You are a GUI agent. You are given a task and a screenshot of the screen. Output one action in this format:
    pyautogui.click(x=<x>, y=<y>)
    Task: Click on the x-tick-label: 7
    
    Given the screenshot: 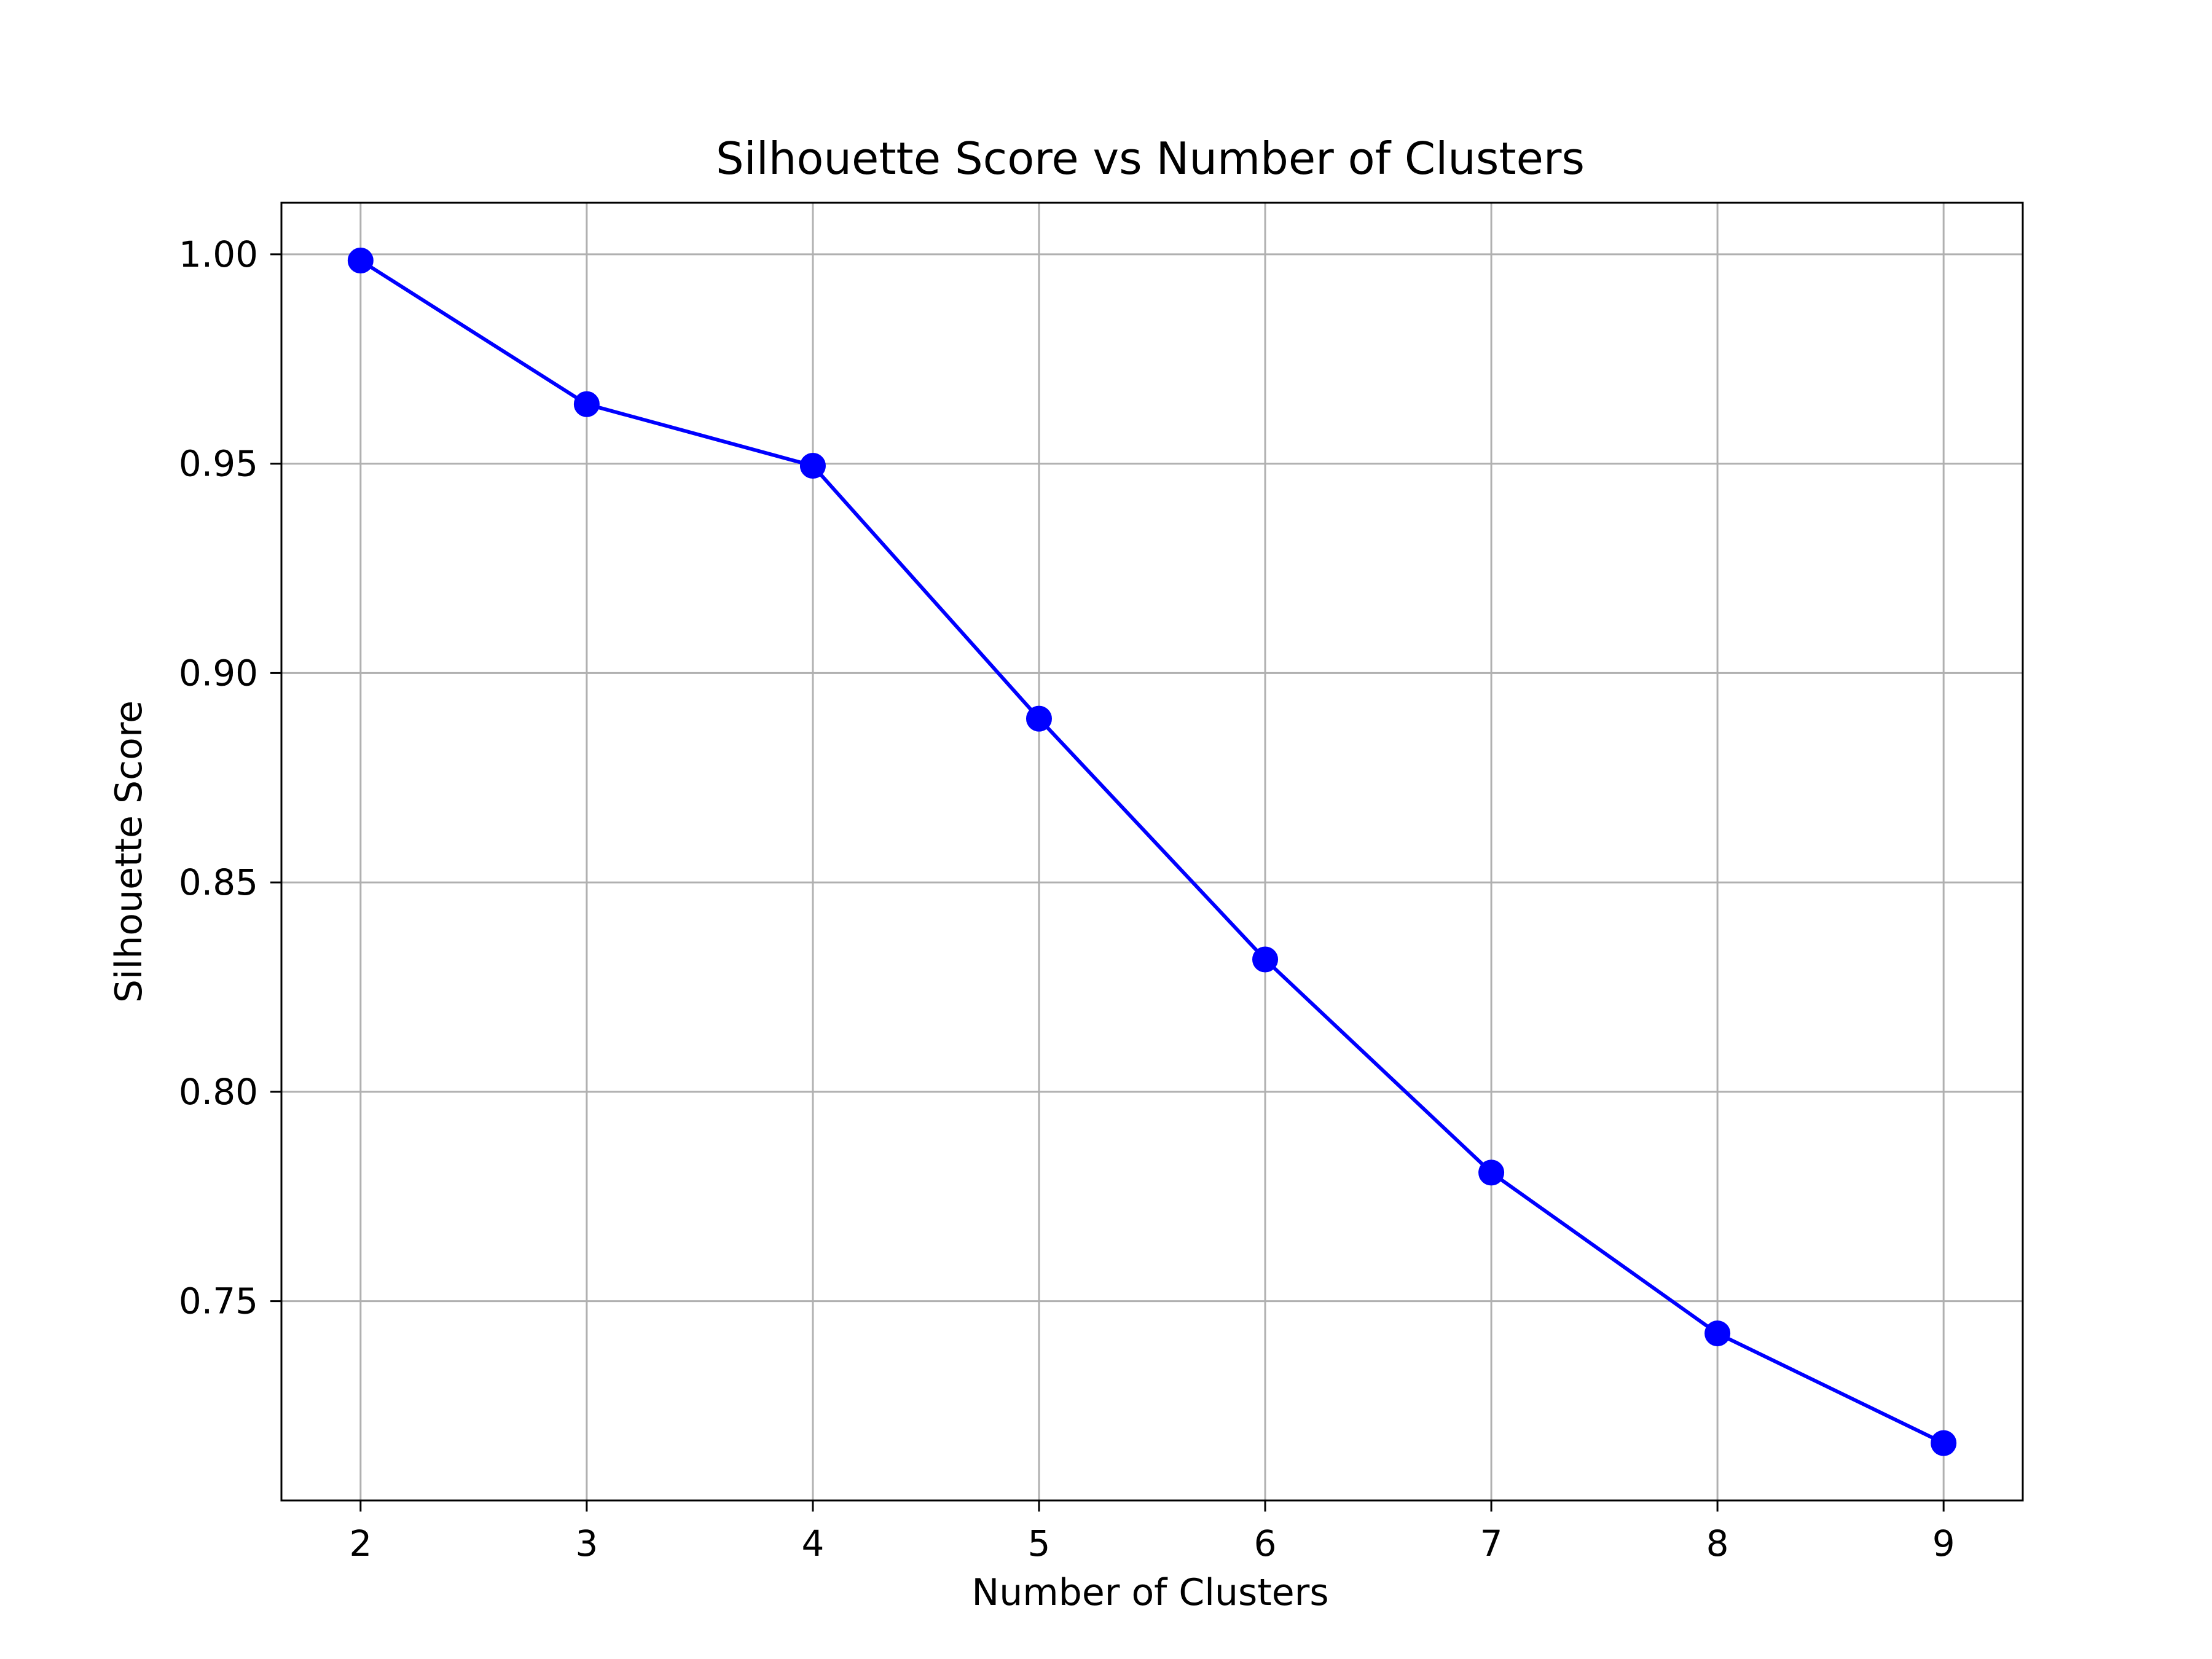 What is the action you would take?
    pyautogui.click(x=1491, y=1543)
    